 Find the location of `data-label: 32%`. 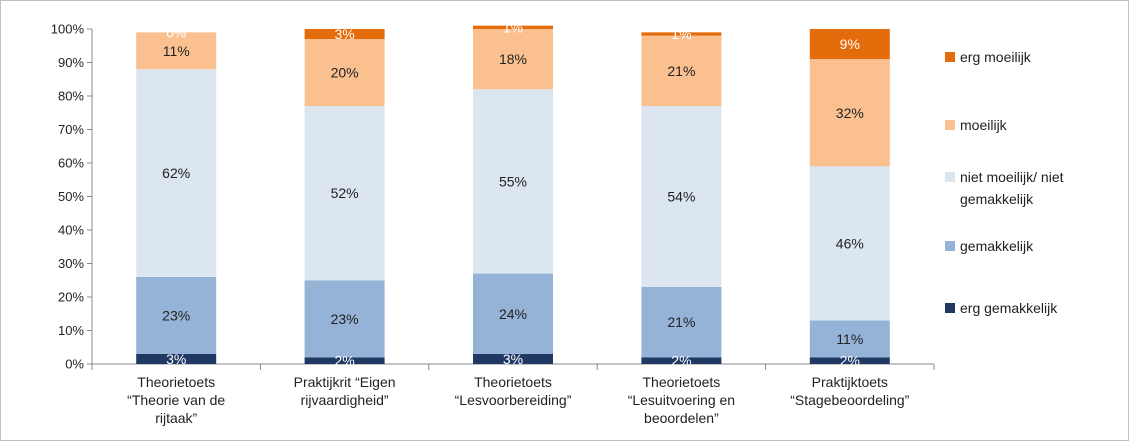

data-label: 32% is located at coordinates (850, 113).